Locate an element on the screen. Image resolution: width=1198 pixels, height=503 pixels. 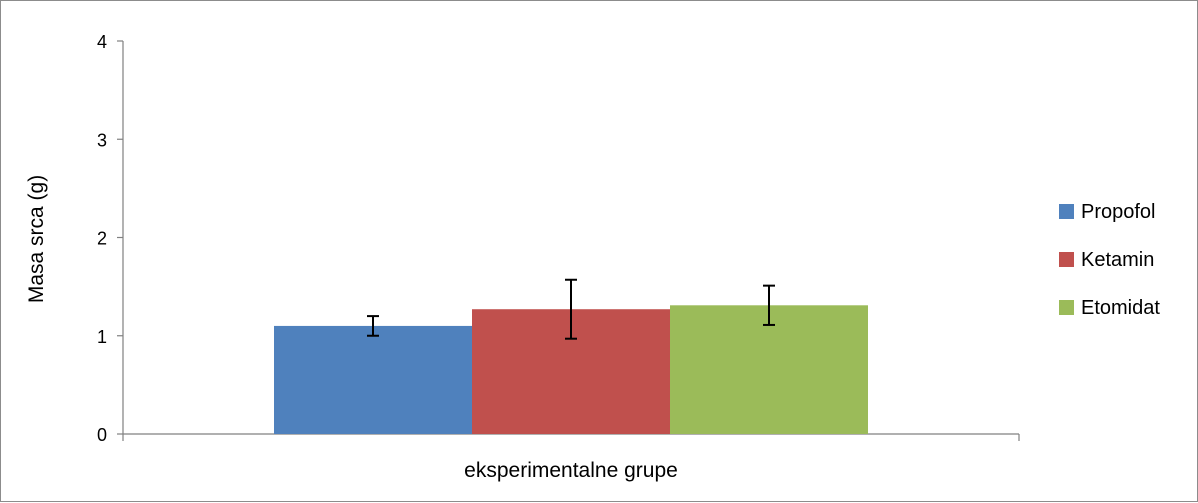
y-axis-label: Masa srca (g) is located at coordinates (36, 239).